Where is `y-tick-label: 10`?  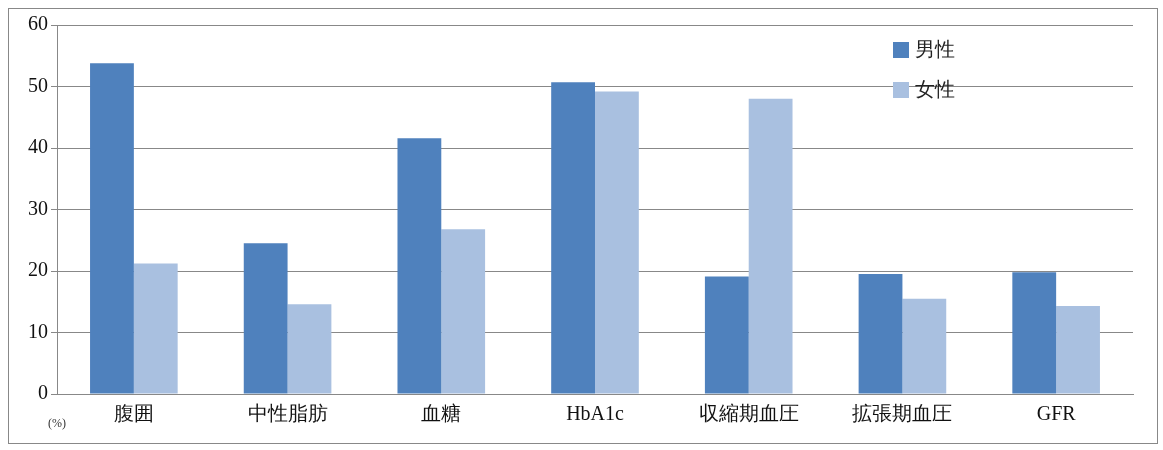 y-tick-label: 10 is located at coordinates (38, 330).